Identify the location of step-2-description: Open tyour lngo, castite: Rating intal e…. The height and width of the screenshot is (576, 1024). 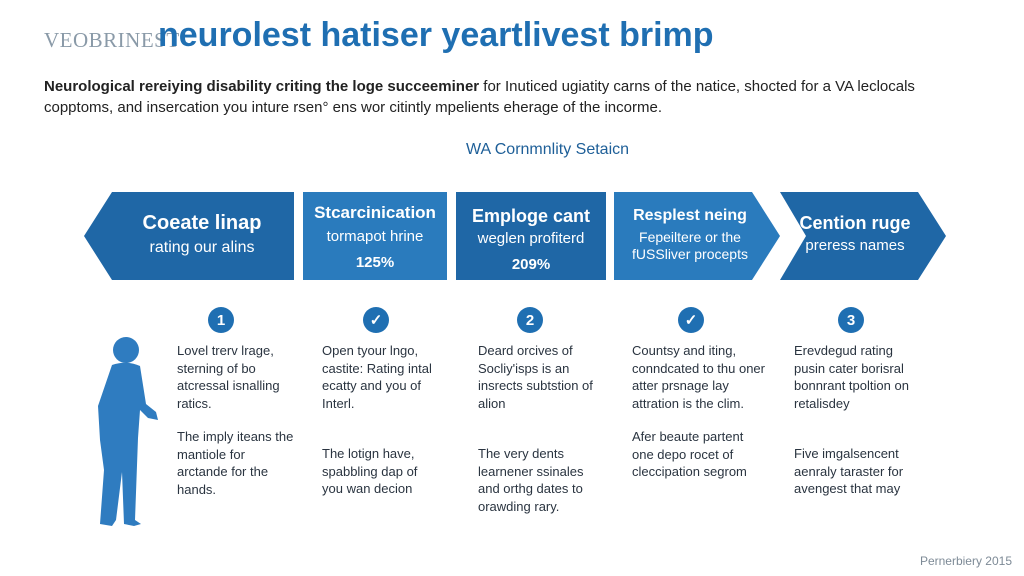
(381, 420).